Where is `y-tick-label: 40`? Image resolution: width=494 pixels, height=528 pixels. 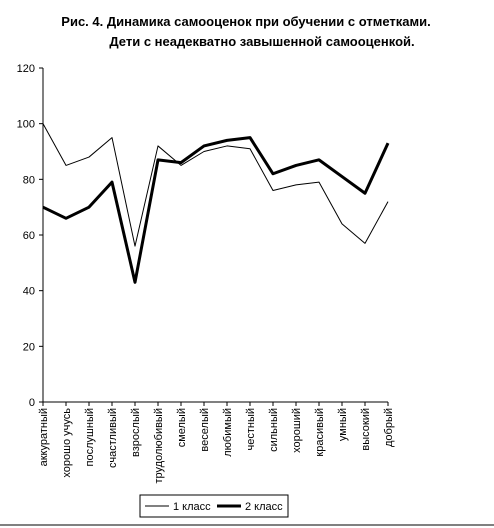 y-tick-label: 40 is located at coordinates (29, 292).